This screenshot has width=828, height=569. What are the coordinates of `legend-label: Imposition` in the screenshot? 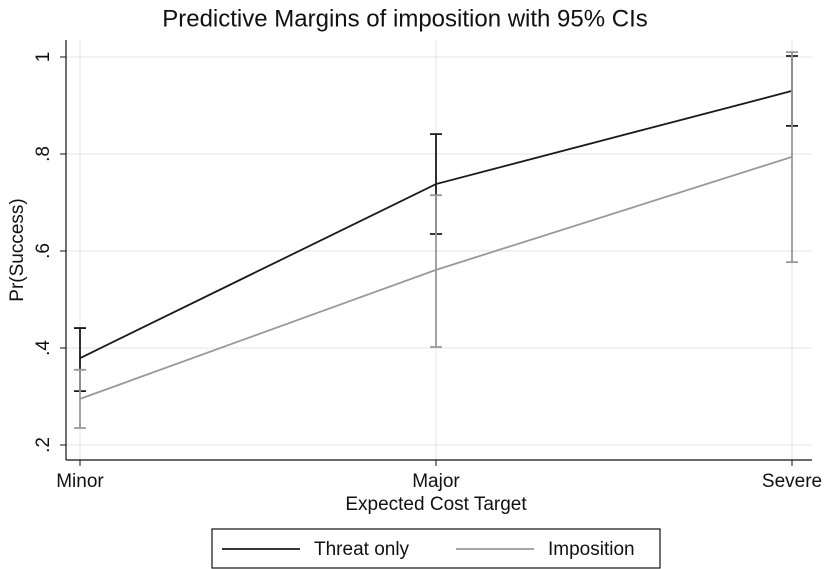 It's located at (591, 549).